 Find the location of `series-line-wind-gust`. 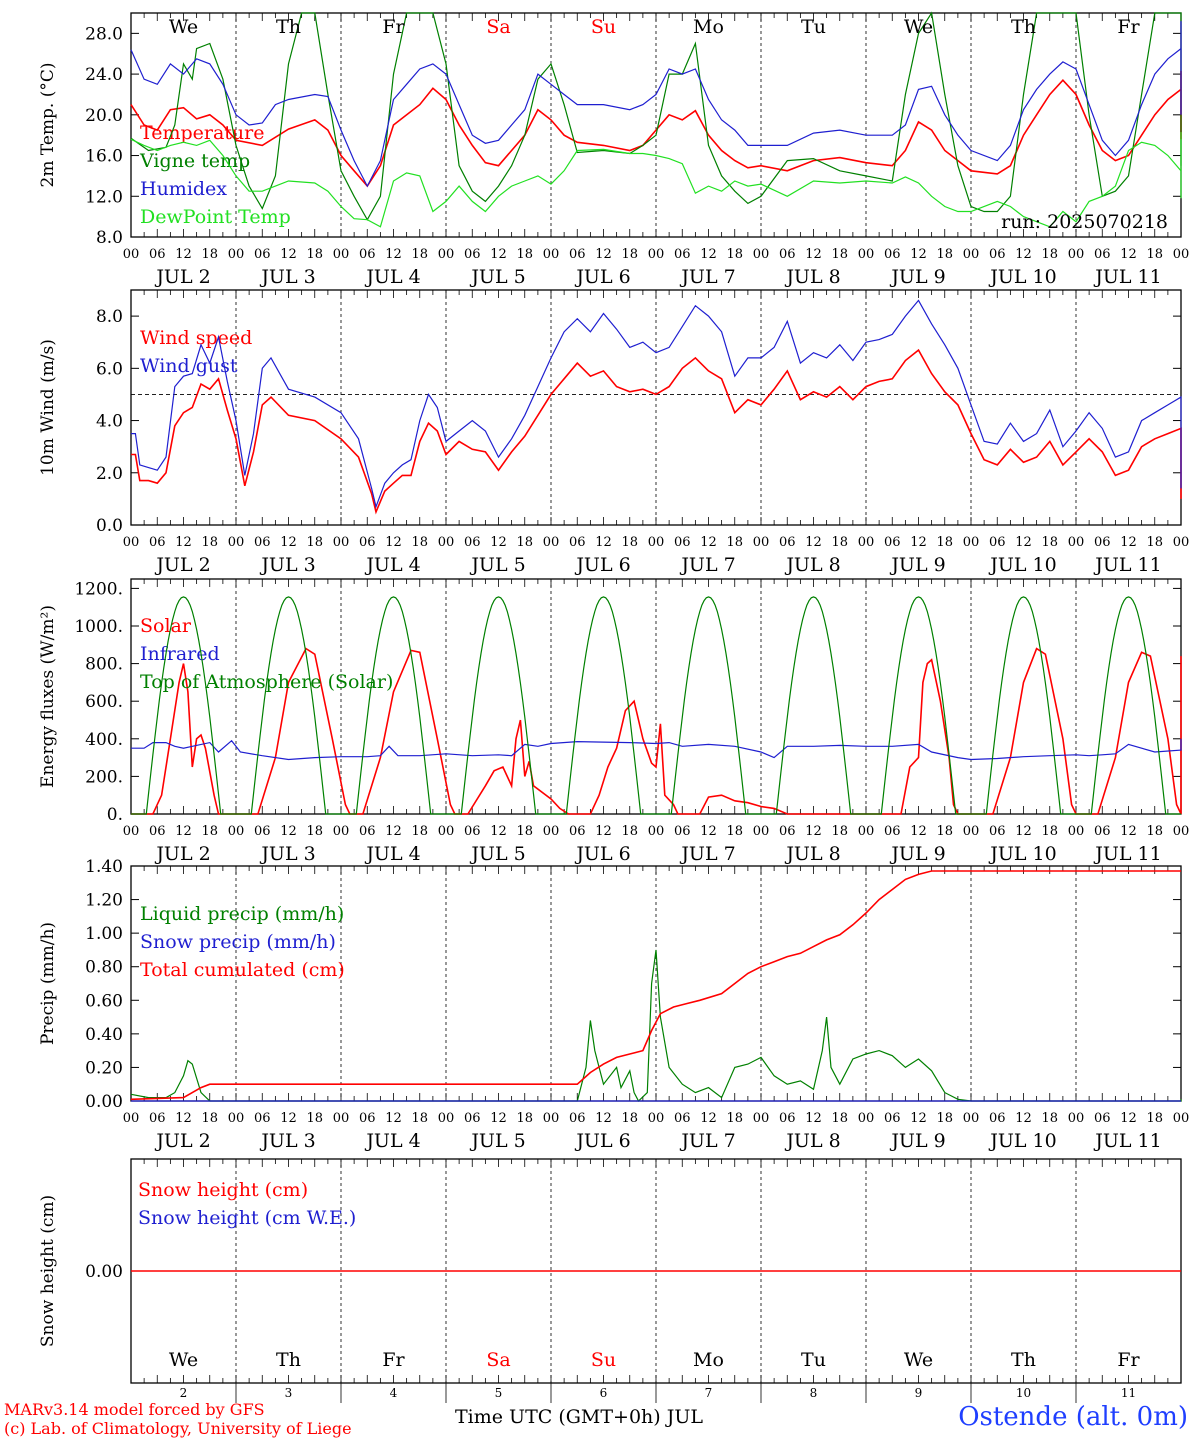

series-line-wind-gust is located at coordinates (656, 404).